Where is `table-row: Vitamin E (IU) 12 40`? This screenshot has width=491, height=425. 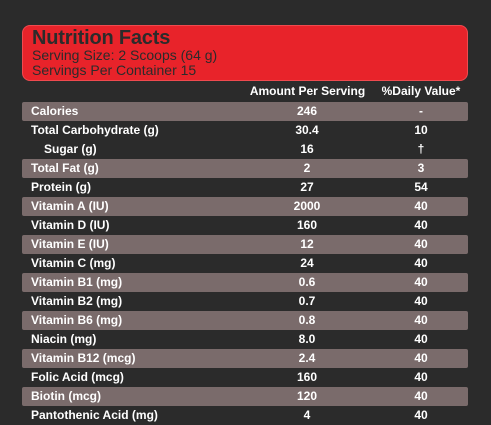
table-row: Vitamin E (IU) 12 40 is located at coordinates (245, 244).